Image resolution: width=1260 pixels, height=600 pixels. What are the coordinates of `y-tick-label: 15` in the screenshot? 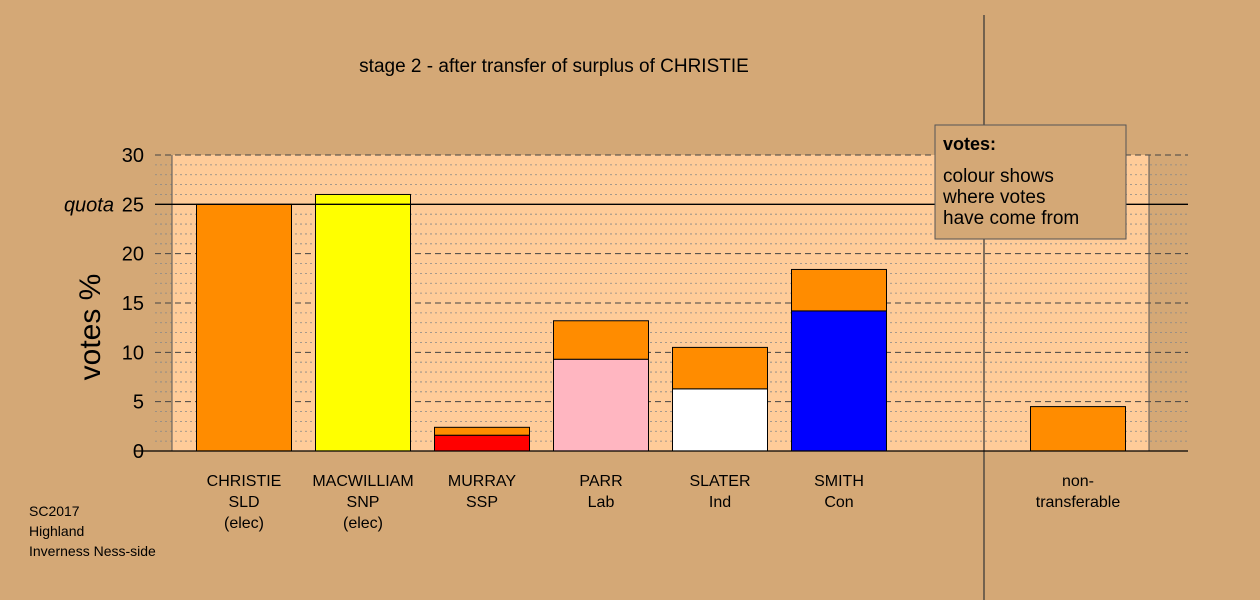 It's located at (133, 304).